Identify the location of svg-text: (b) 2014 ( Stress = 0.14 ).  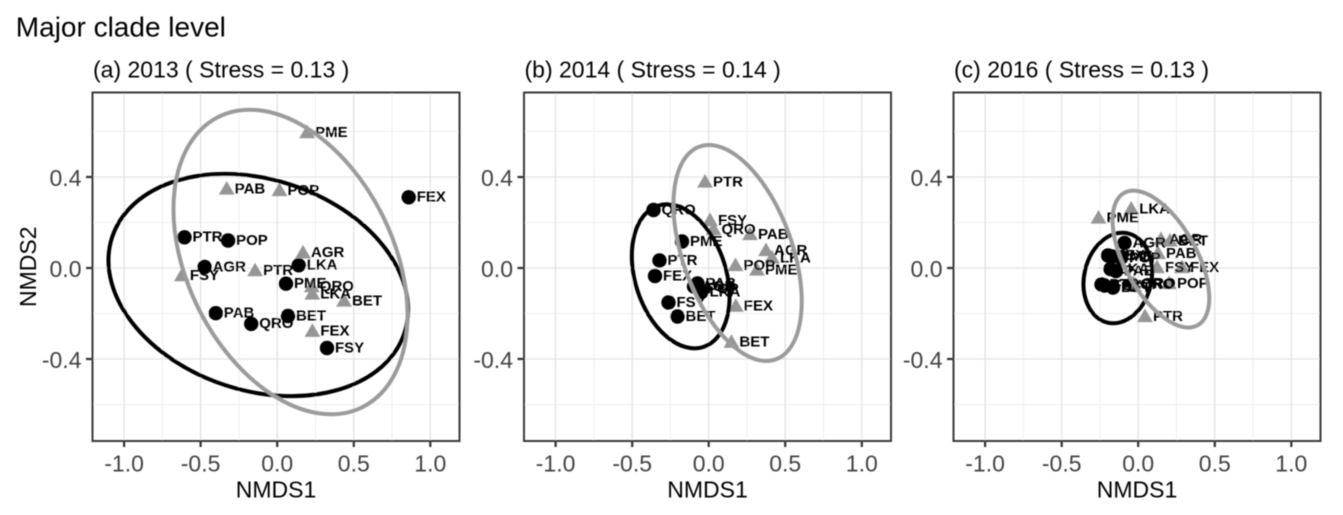
(653, 70).